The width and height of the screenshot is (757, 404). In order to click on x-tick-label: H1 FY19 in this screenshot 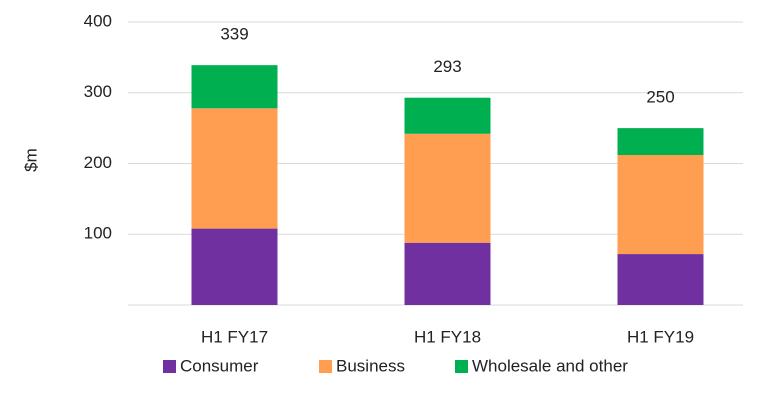, I will do `click(660, 336)`.